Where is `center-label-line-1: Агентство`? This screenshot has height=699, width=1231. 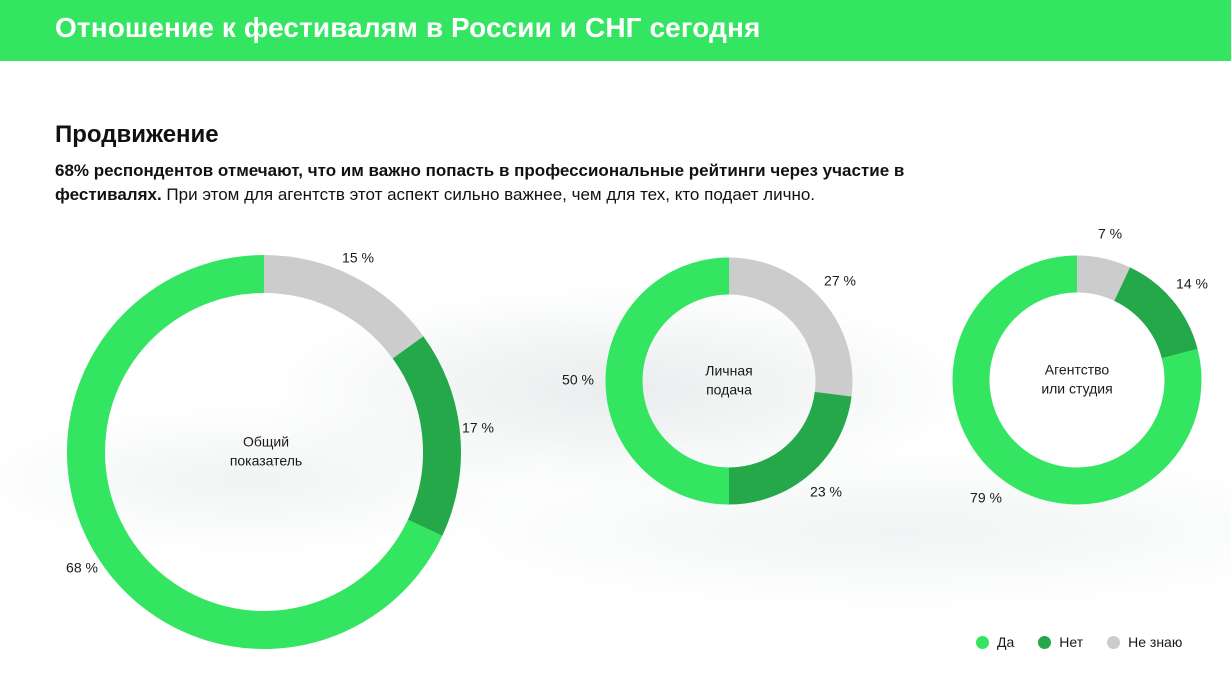
center-label-line-1: Агентство is located at coordinates (1077, 370).